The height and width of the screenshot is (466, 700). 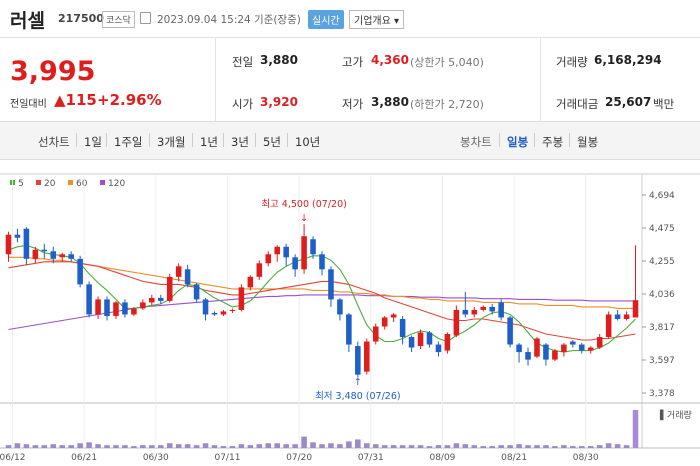 What do you see at coordinates (240, 142) in the screenshot?
I see `period-3y: 3년` at bounding box center [240, 142].